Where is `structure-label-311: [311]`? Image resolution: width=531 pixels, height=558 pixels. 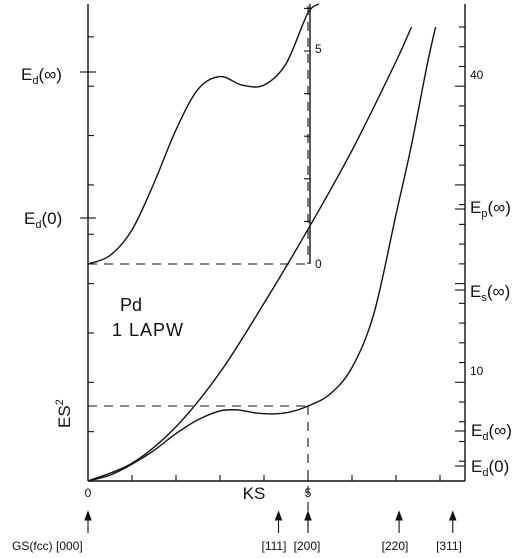 structure-label-311: [311] is located at coordinates (449, 546).